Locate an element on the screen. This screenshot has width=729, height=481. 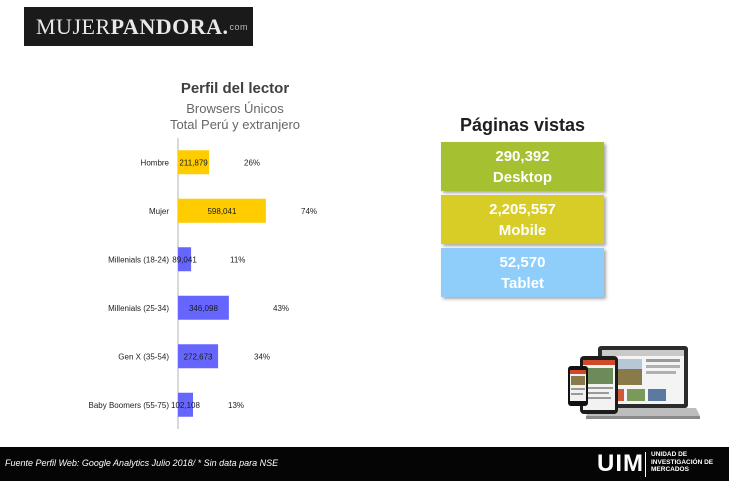
chart-subtitle-line-1: Browsers Únicos is located at coordinates (235, 108).